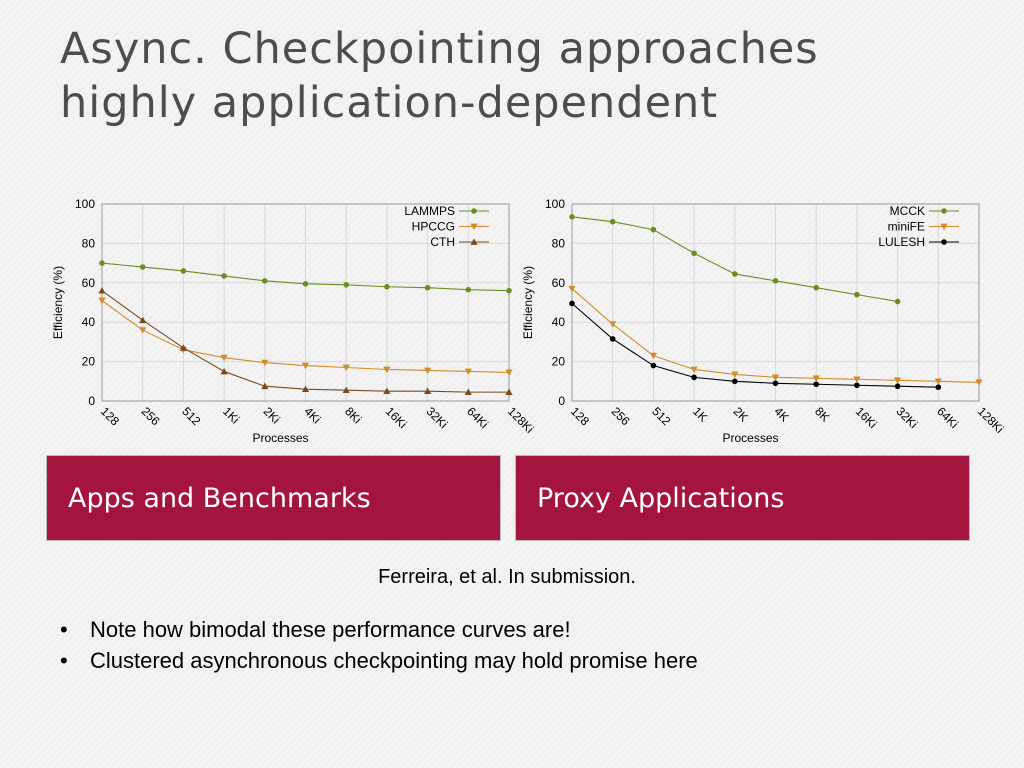  I want to click on series-hpccg, so click(305, 337).